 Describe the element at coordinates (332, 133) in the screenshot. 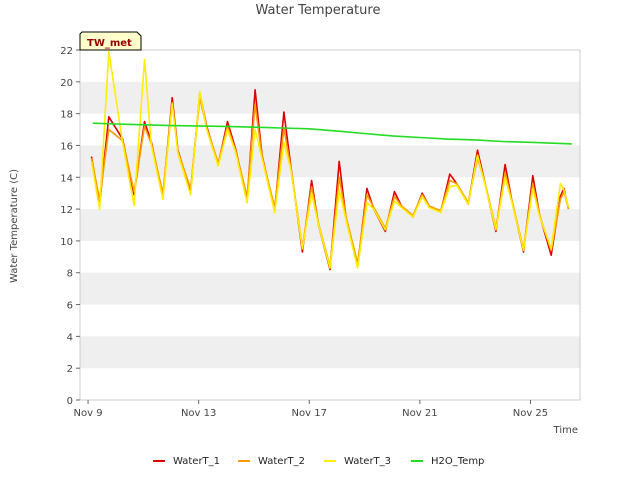

I see `series-line-h2o-temp` at that location.